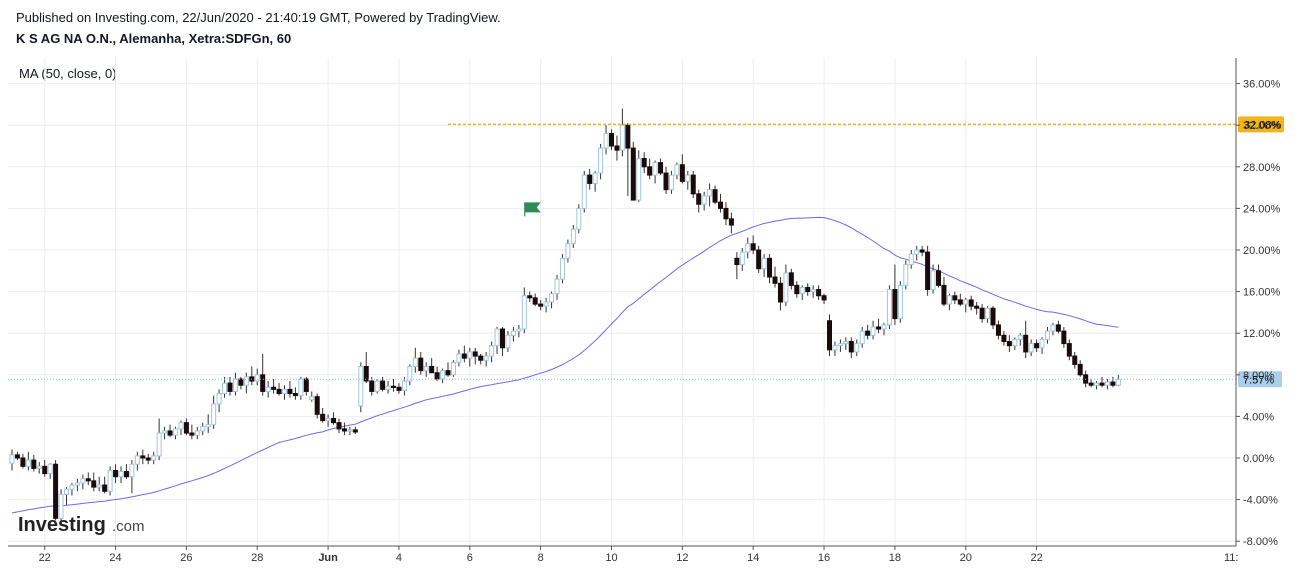  I want to click on time-axis: 22 24 26 28 Jun 4 6 8 10 12 14 16 18 20 22 11:, so click(623, 554).